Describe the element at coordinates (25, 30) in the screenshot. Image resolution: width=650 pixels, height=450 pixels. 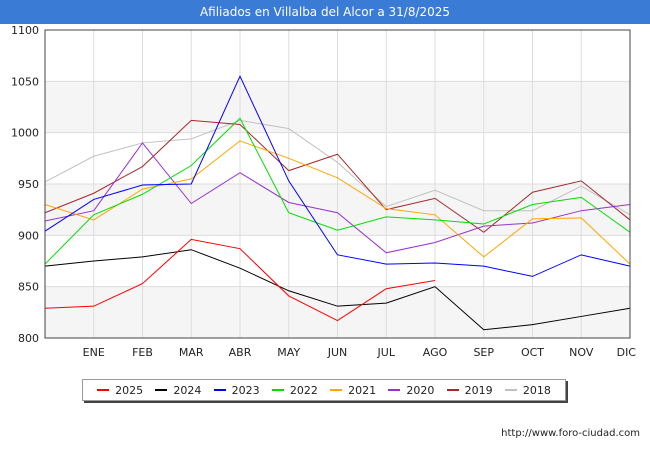
I see `y-tick-label: 1100` at that location.